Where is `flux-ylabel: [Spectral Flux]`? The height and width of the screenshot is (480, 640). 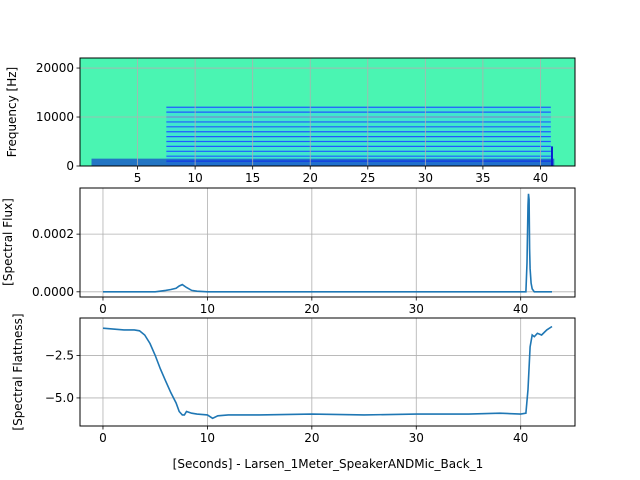
flux-ylabel: [Spectral Flux] is located at coordinates (8, 242).